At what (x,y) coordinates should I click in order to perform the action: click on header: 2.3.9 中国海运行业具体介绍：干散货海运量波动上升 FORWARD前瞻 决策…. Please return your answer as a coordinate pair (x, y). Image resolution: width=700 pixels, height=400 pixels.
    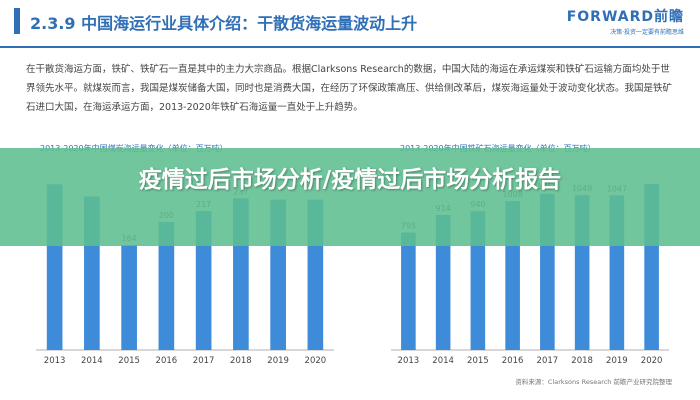
    Looking at the image, I should click on (350, 24).